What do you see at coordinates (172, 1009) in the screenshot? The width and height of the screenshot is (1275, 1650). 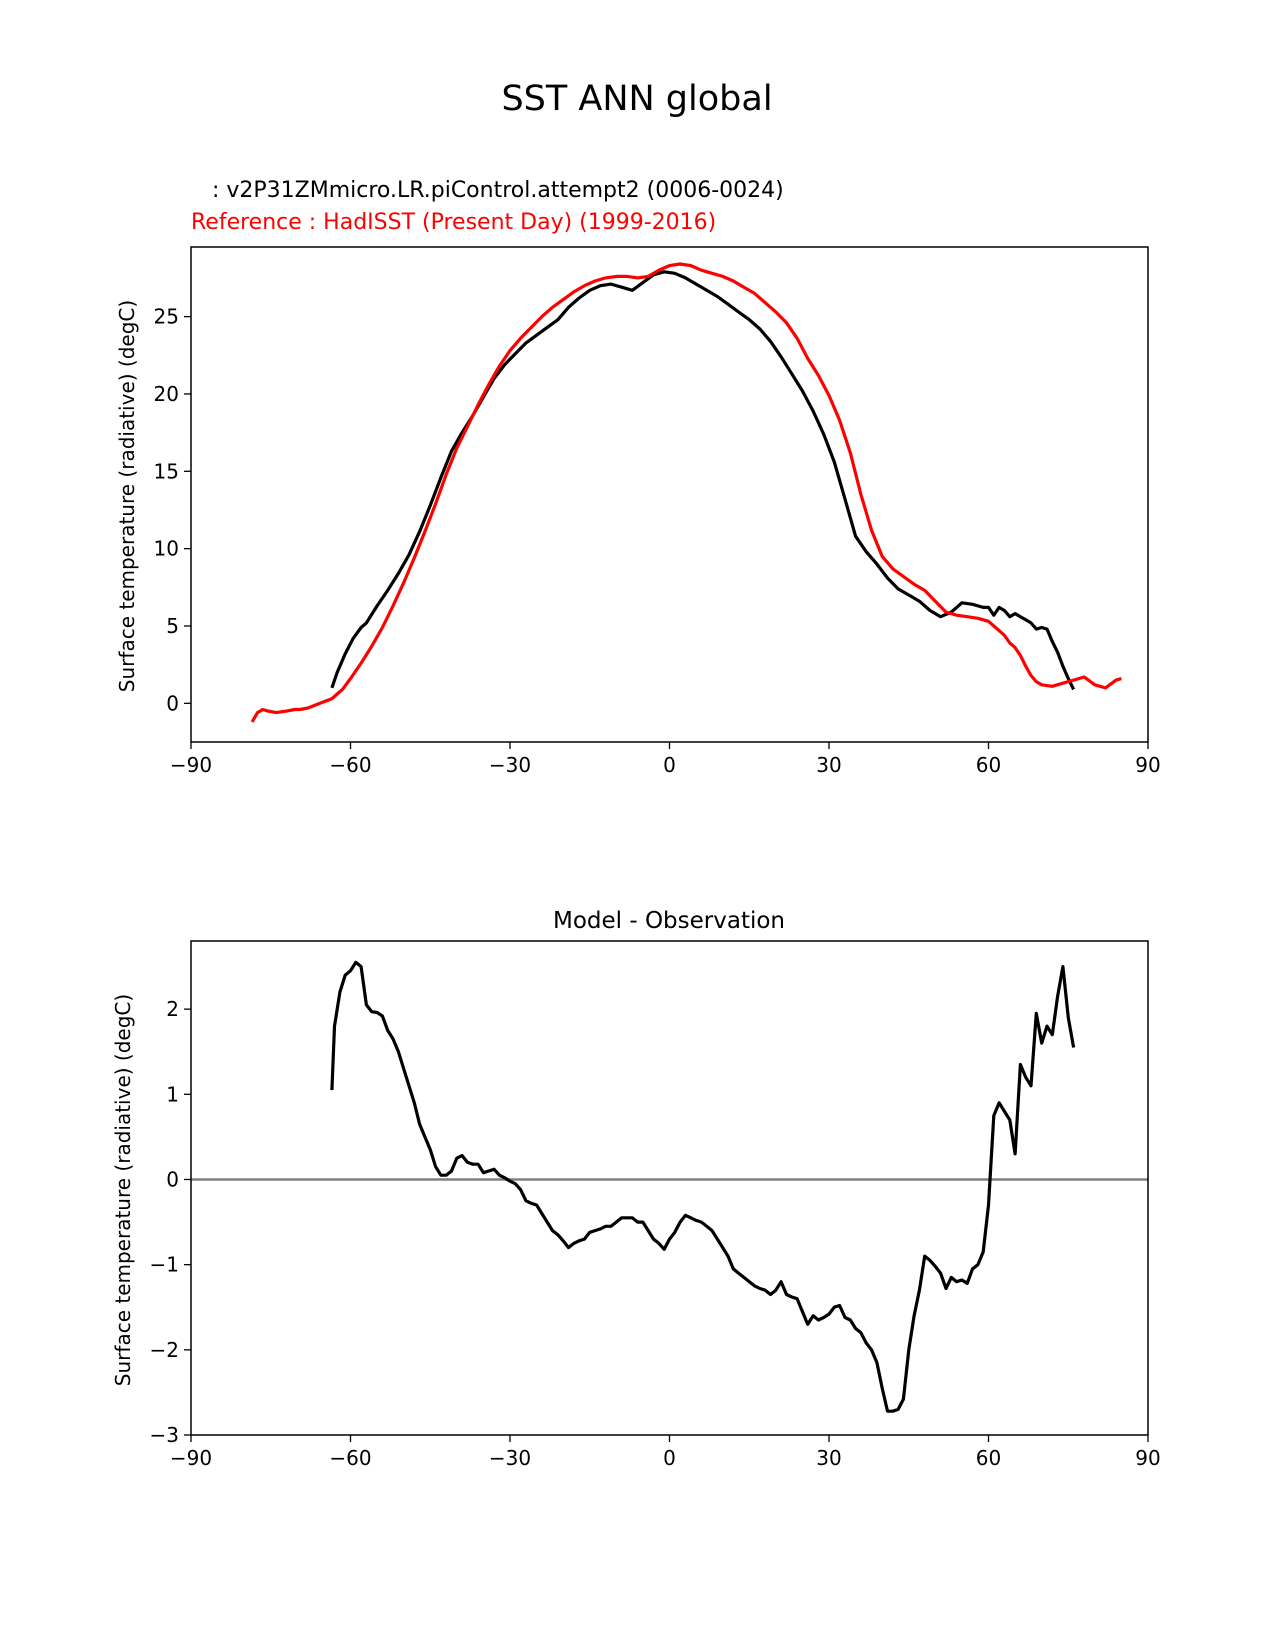 I see `y-tick-label: 2` at bounding box center [172, 1009].